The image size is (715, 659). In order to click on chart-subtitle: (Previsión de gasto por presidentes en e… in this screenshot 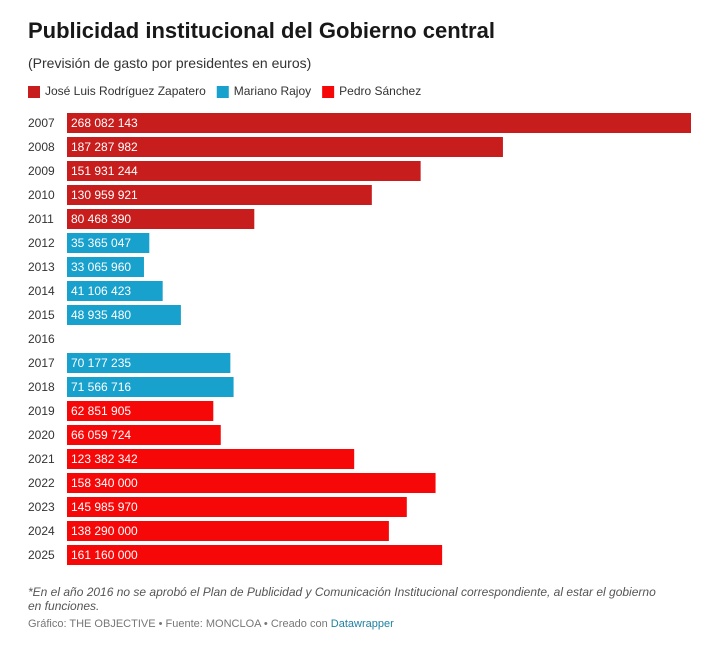, I will do `click(170, 63)`.